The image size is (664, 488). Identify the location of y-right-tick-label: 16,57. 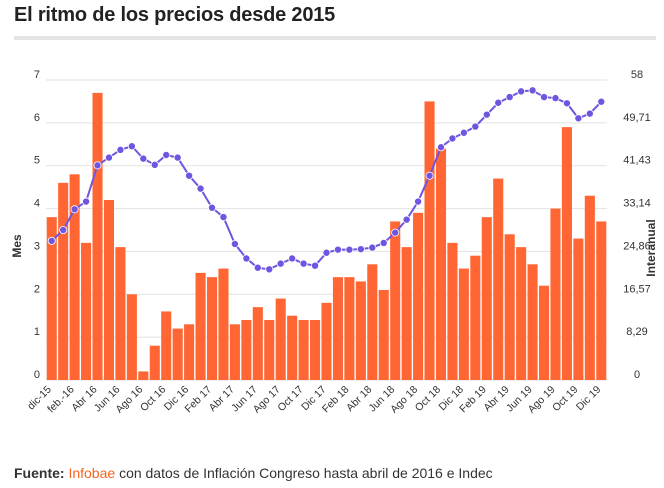
(637, 289).